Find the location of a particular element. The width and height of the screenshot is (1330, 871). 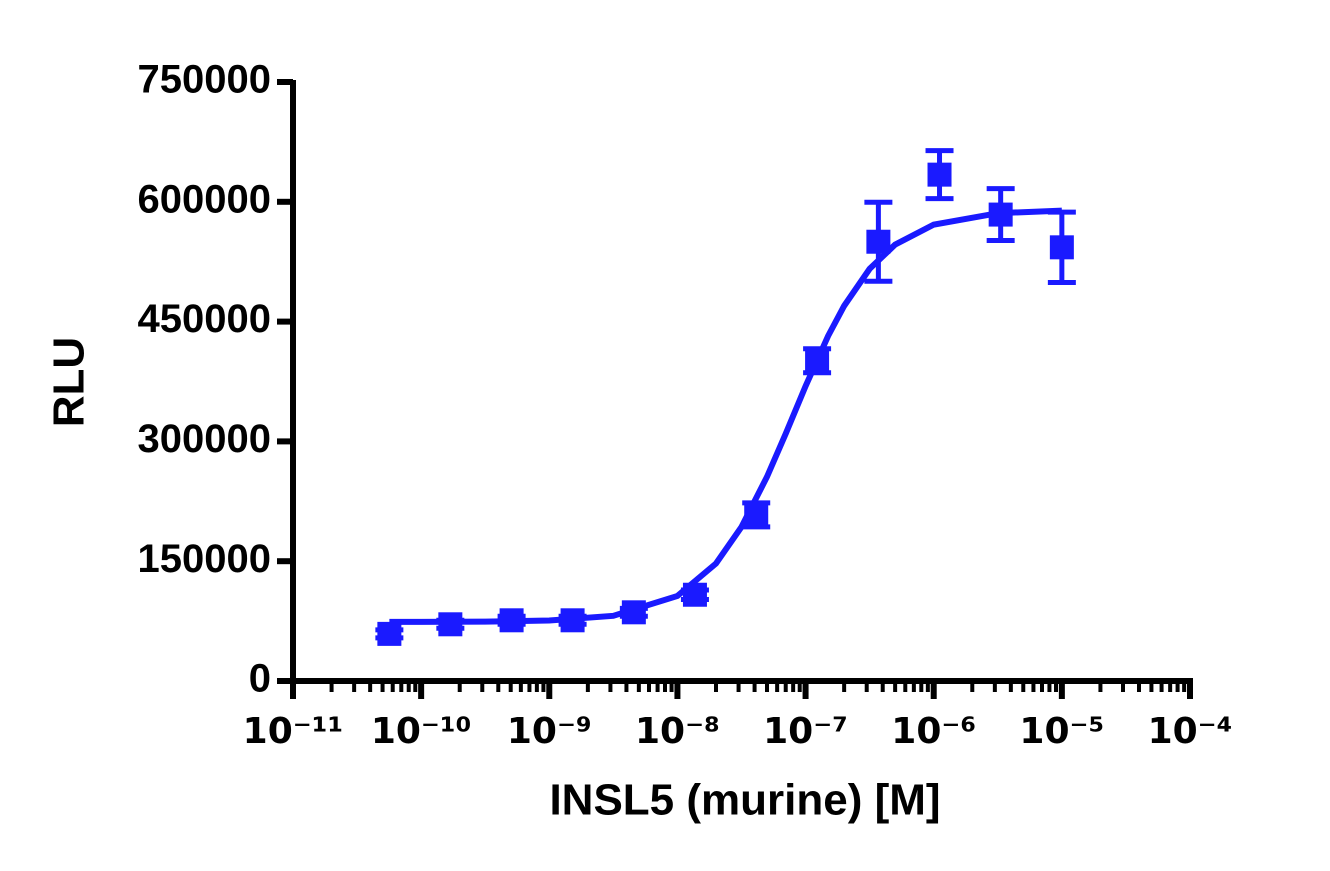

y-axis-title: RLU is located at coordinates (69, 382).